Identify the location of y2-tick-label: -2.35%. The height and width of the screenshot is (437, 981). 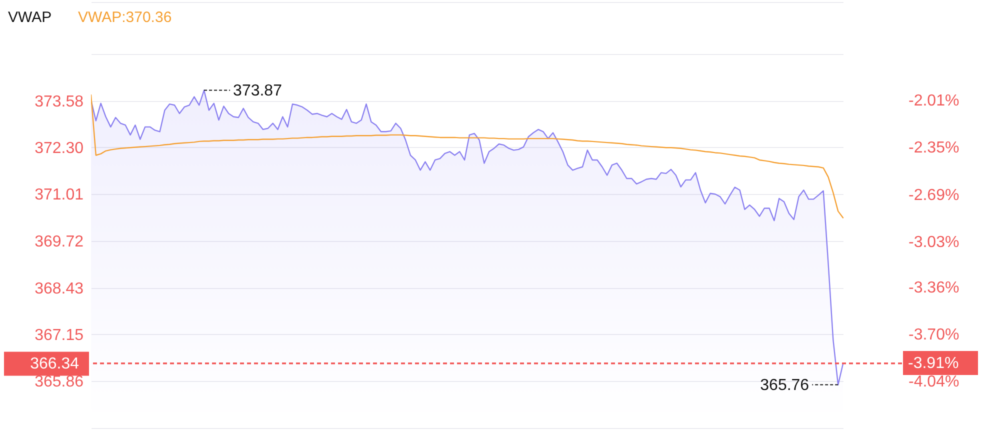
(934, 148).